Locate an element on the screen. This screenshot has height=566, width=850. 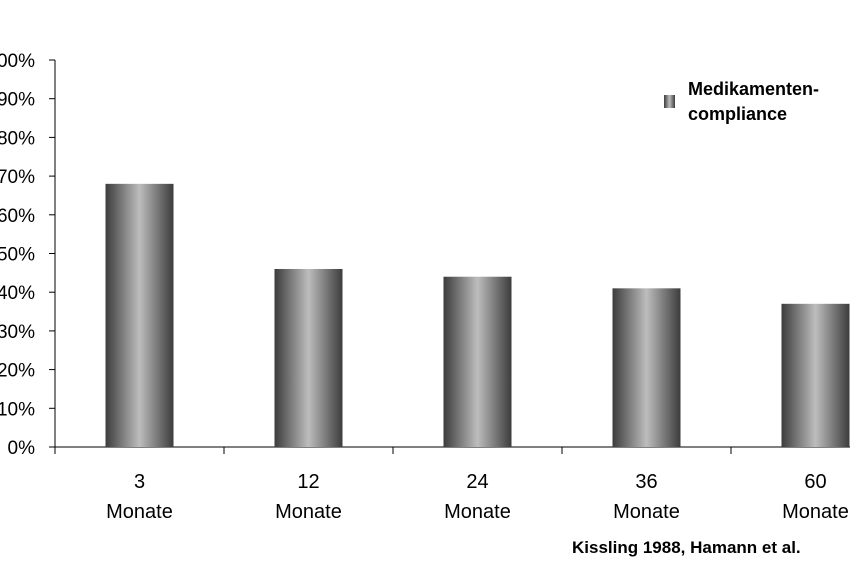
y-tick-label: 10% is located at coordinates (17, 409).